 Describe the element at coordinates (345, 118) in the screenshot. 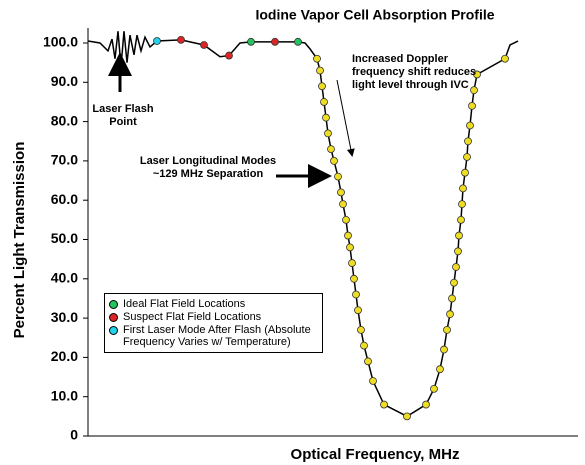

I see `arrow` at that location.